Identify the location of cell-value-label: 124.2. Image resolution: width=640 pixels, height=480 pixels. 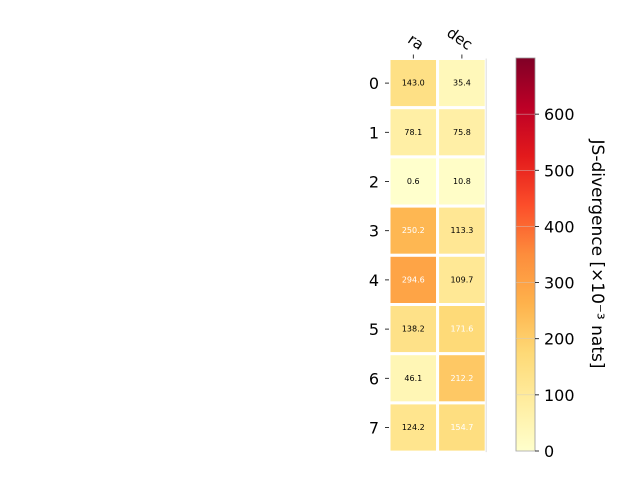
(413, 427).